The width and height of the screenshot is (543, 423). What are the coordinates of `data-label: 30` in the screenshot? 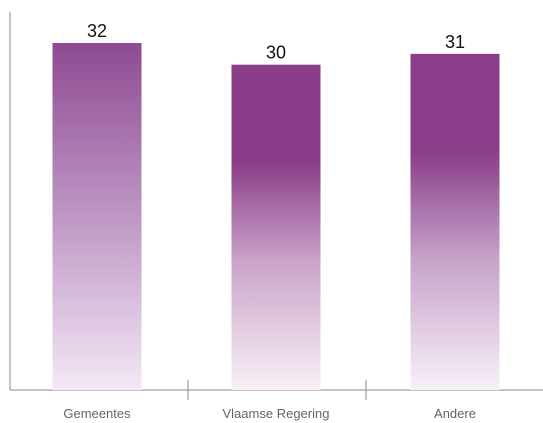 It's located at (276, 53).